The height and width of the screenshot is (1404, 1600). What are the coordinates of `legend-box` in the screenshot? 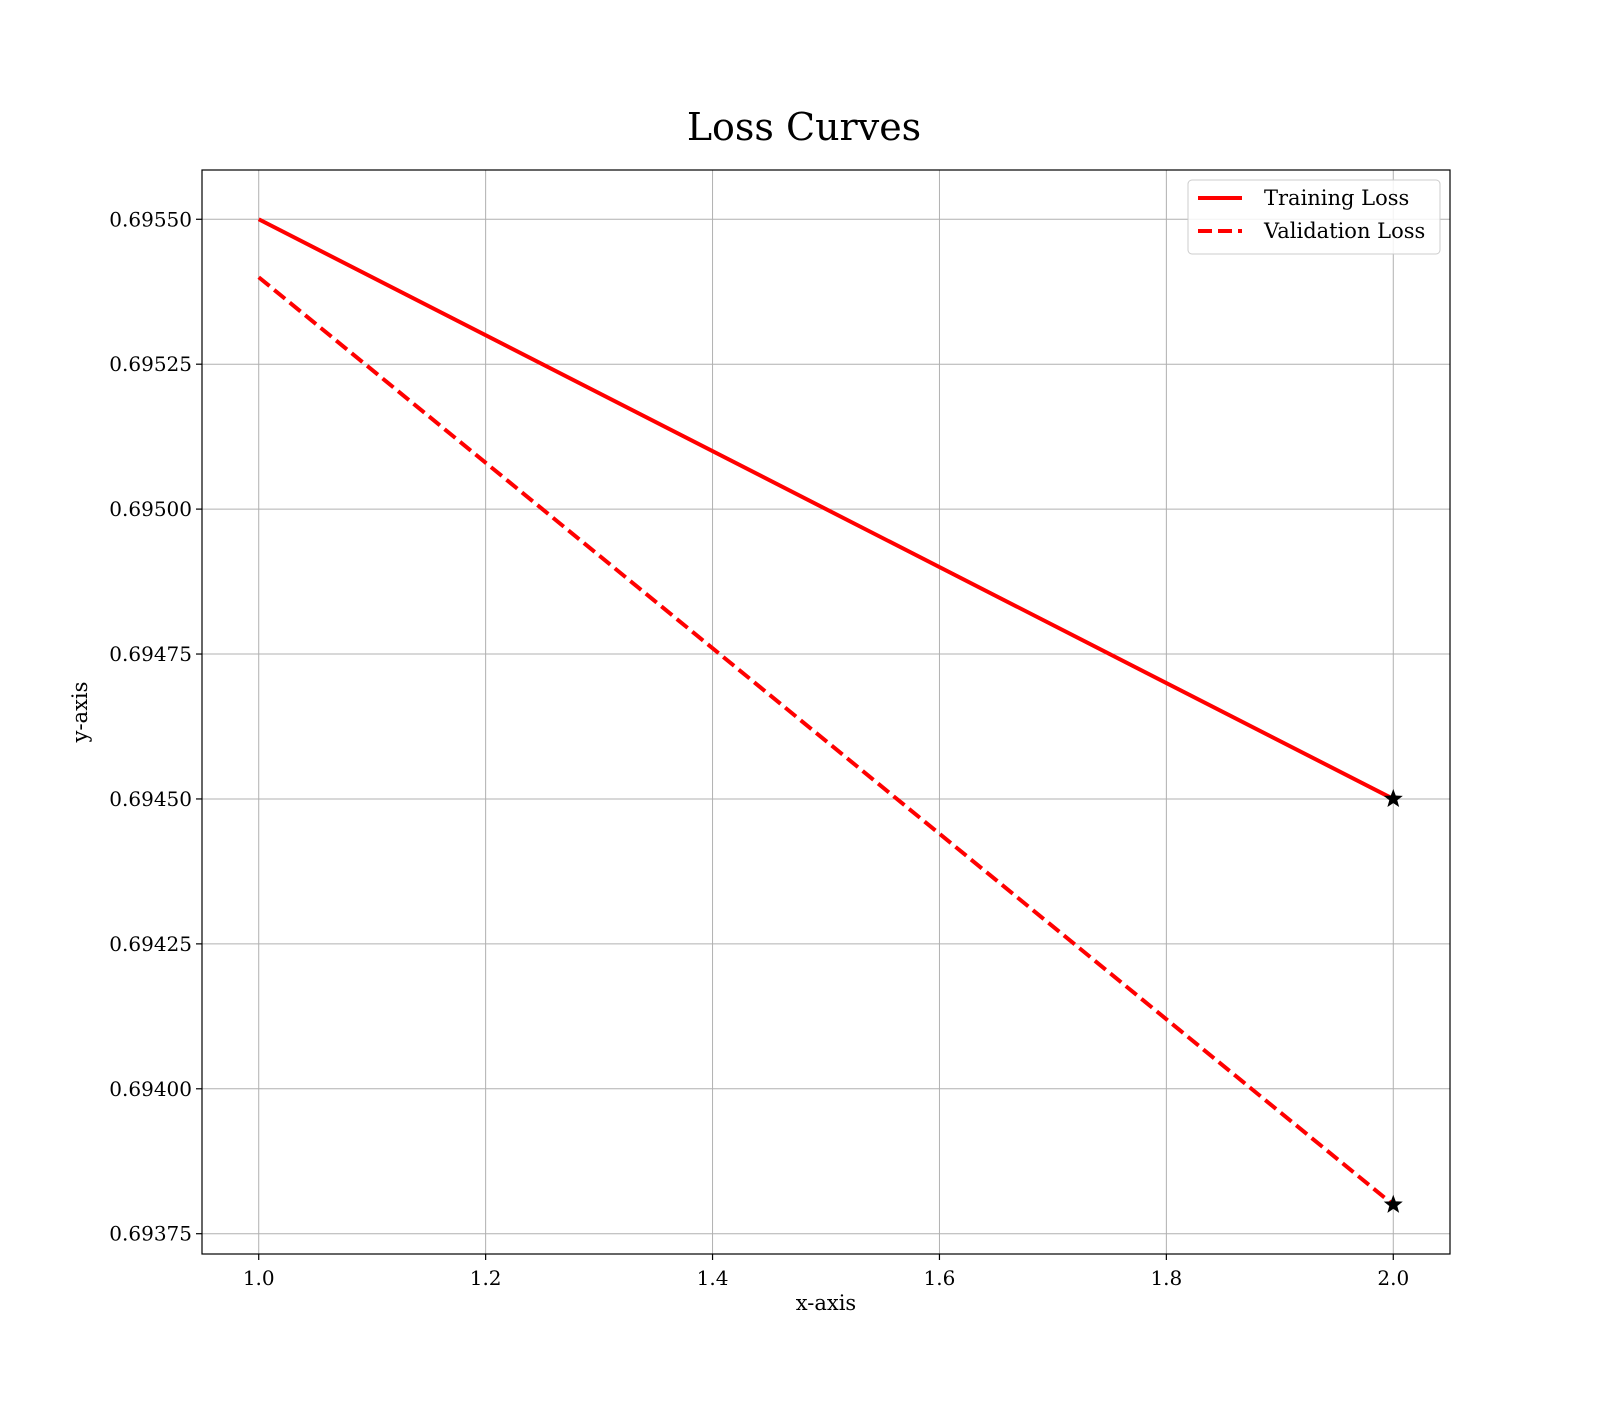 It's located at (1314, 217).